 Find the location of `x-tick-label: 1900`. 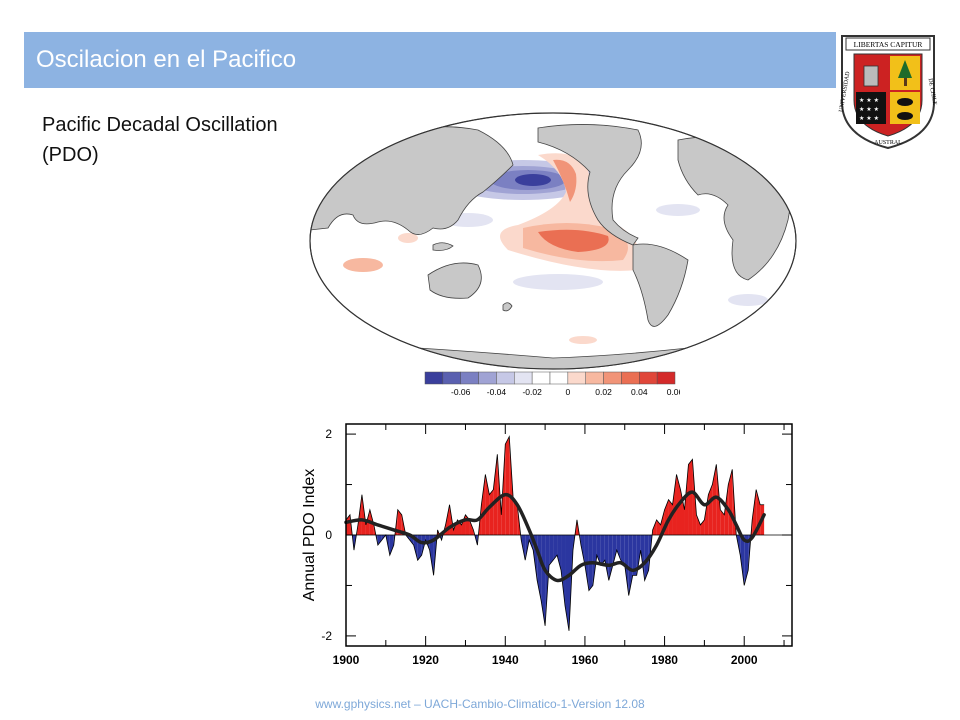

x-tick-label: 1900 is located at coordinates (346, 660).